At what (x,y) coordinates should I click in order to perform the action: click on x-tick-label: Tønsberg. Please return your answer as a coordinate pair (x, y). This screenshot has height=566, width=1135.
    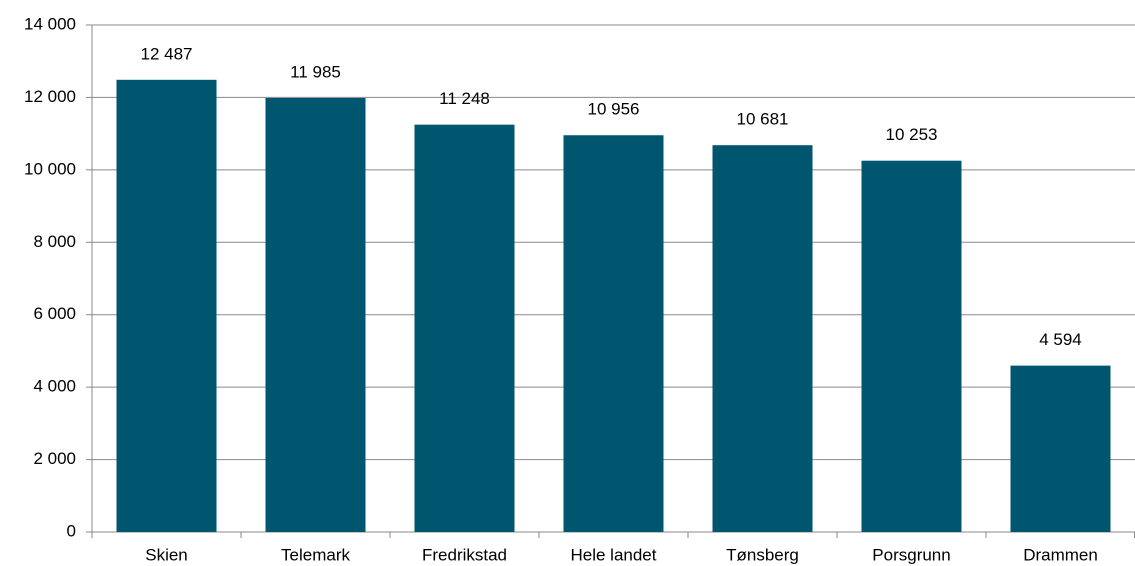
    Looking at the image, I should click on (762, 554).